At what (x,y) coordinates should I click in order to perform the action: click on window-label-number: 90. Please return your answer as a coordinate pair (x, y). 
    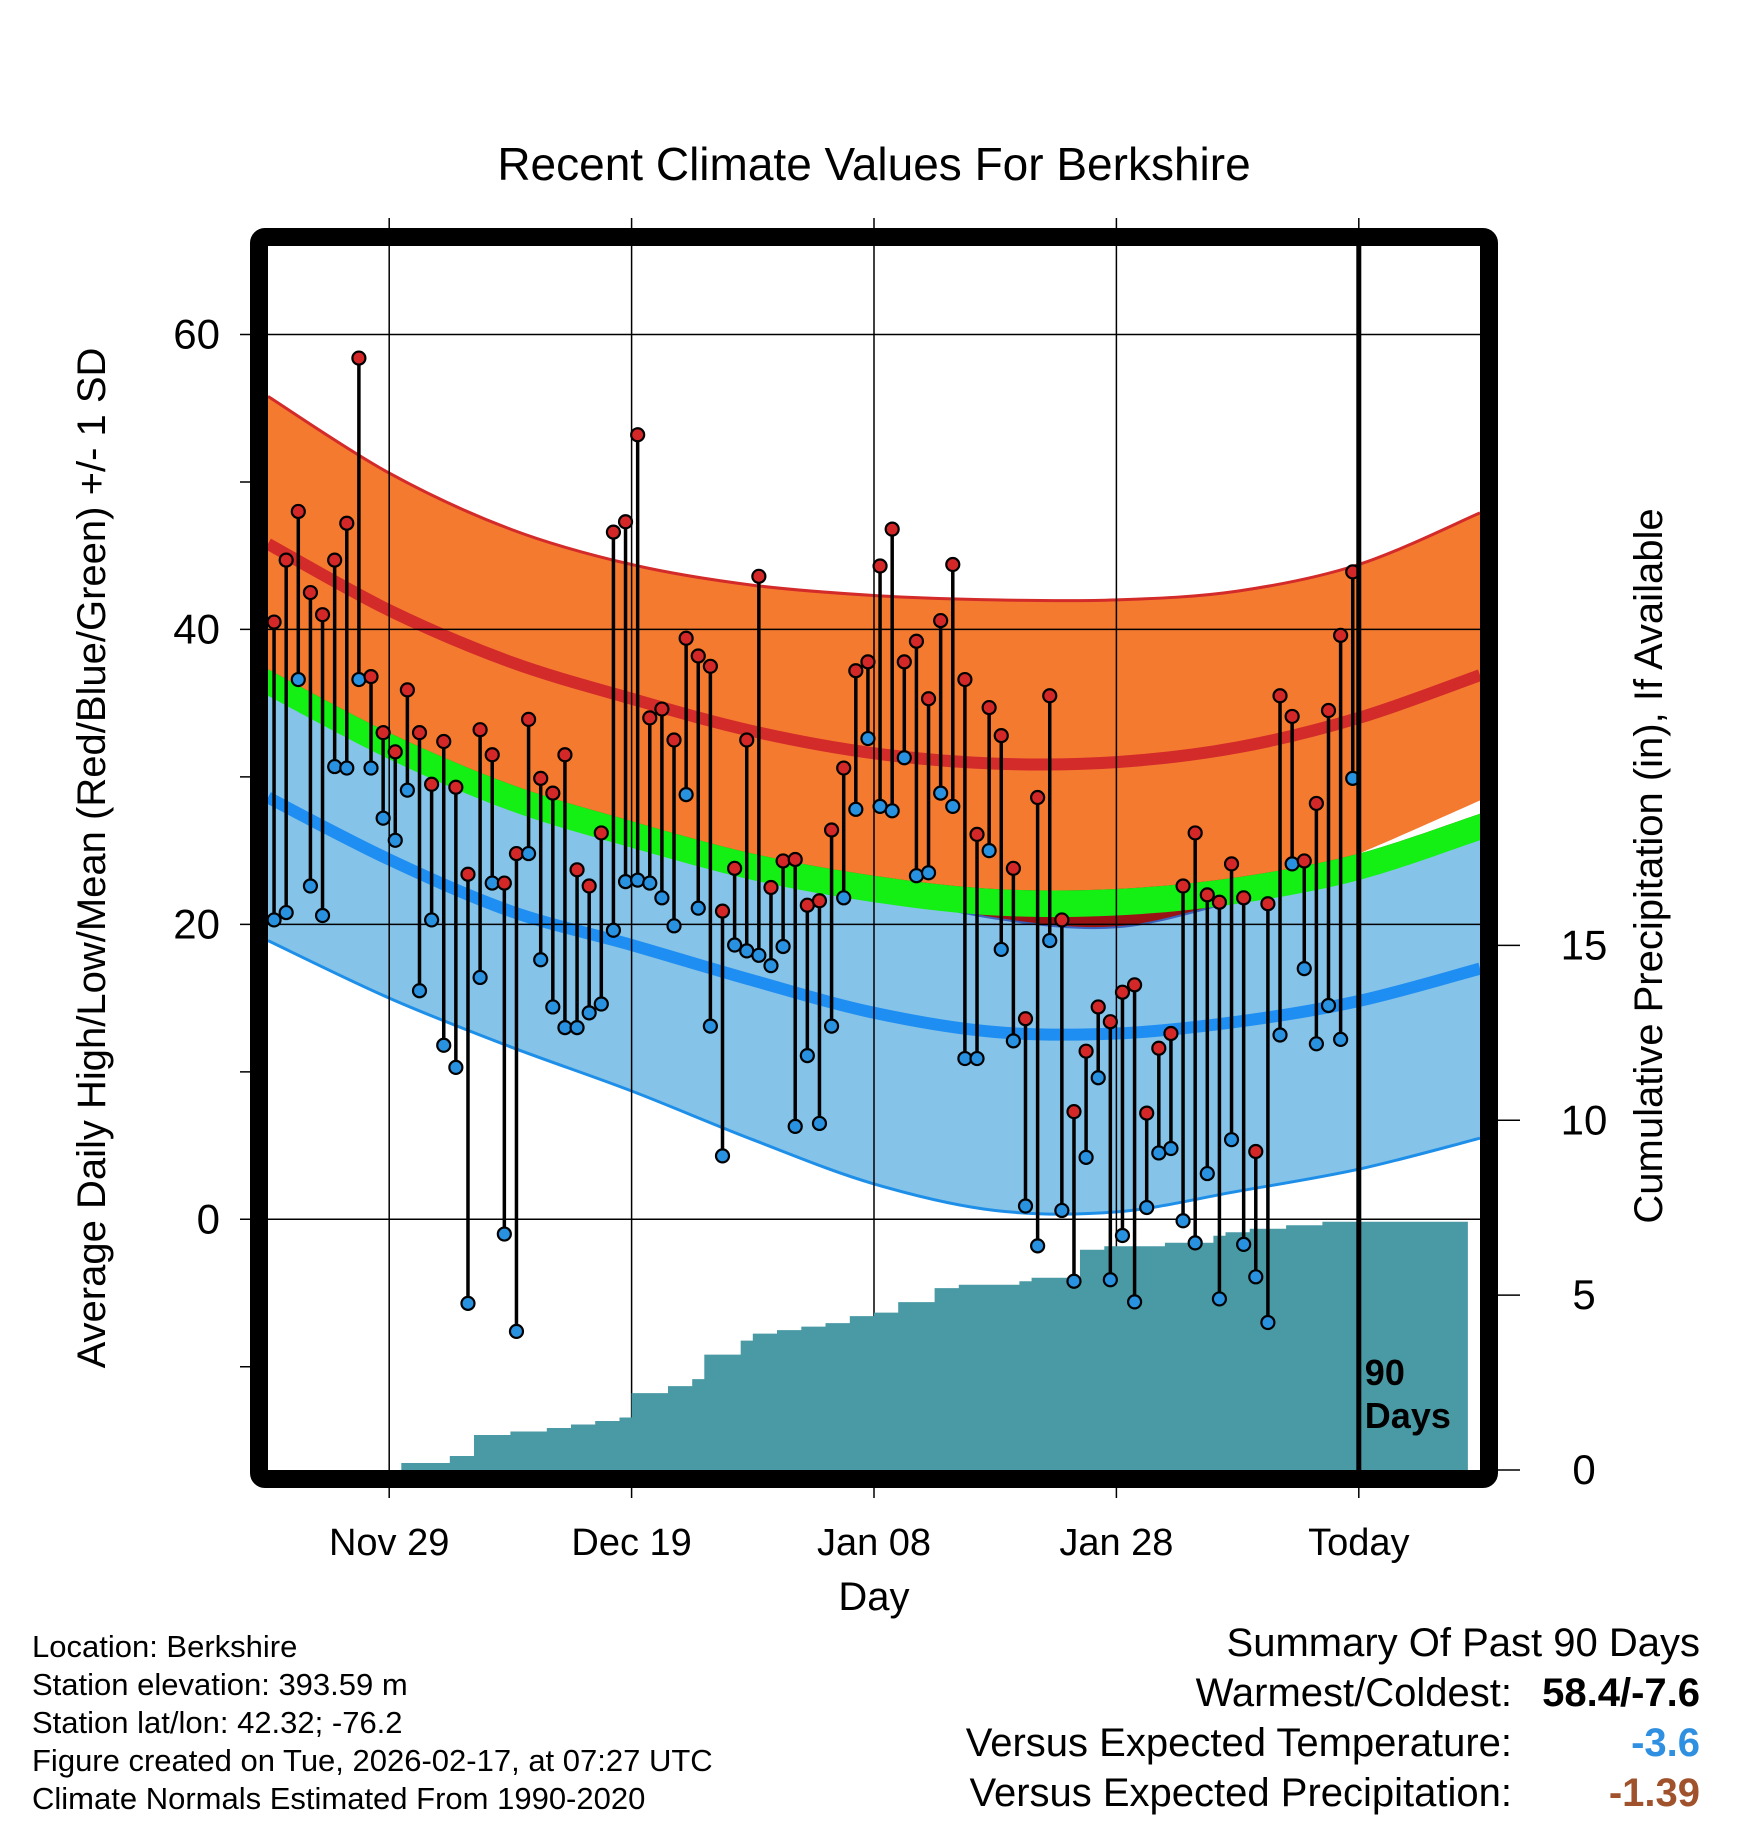
    Looking at the image, I should click on (1385, 1372).